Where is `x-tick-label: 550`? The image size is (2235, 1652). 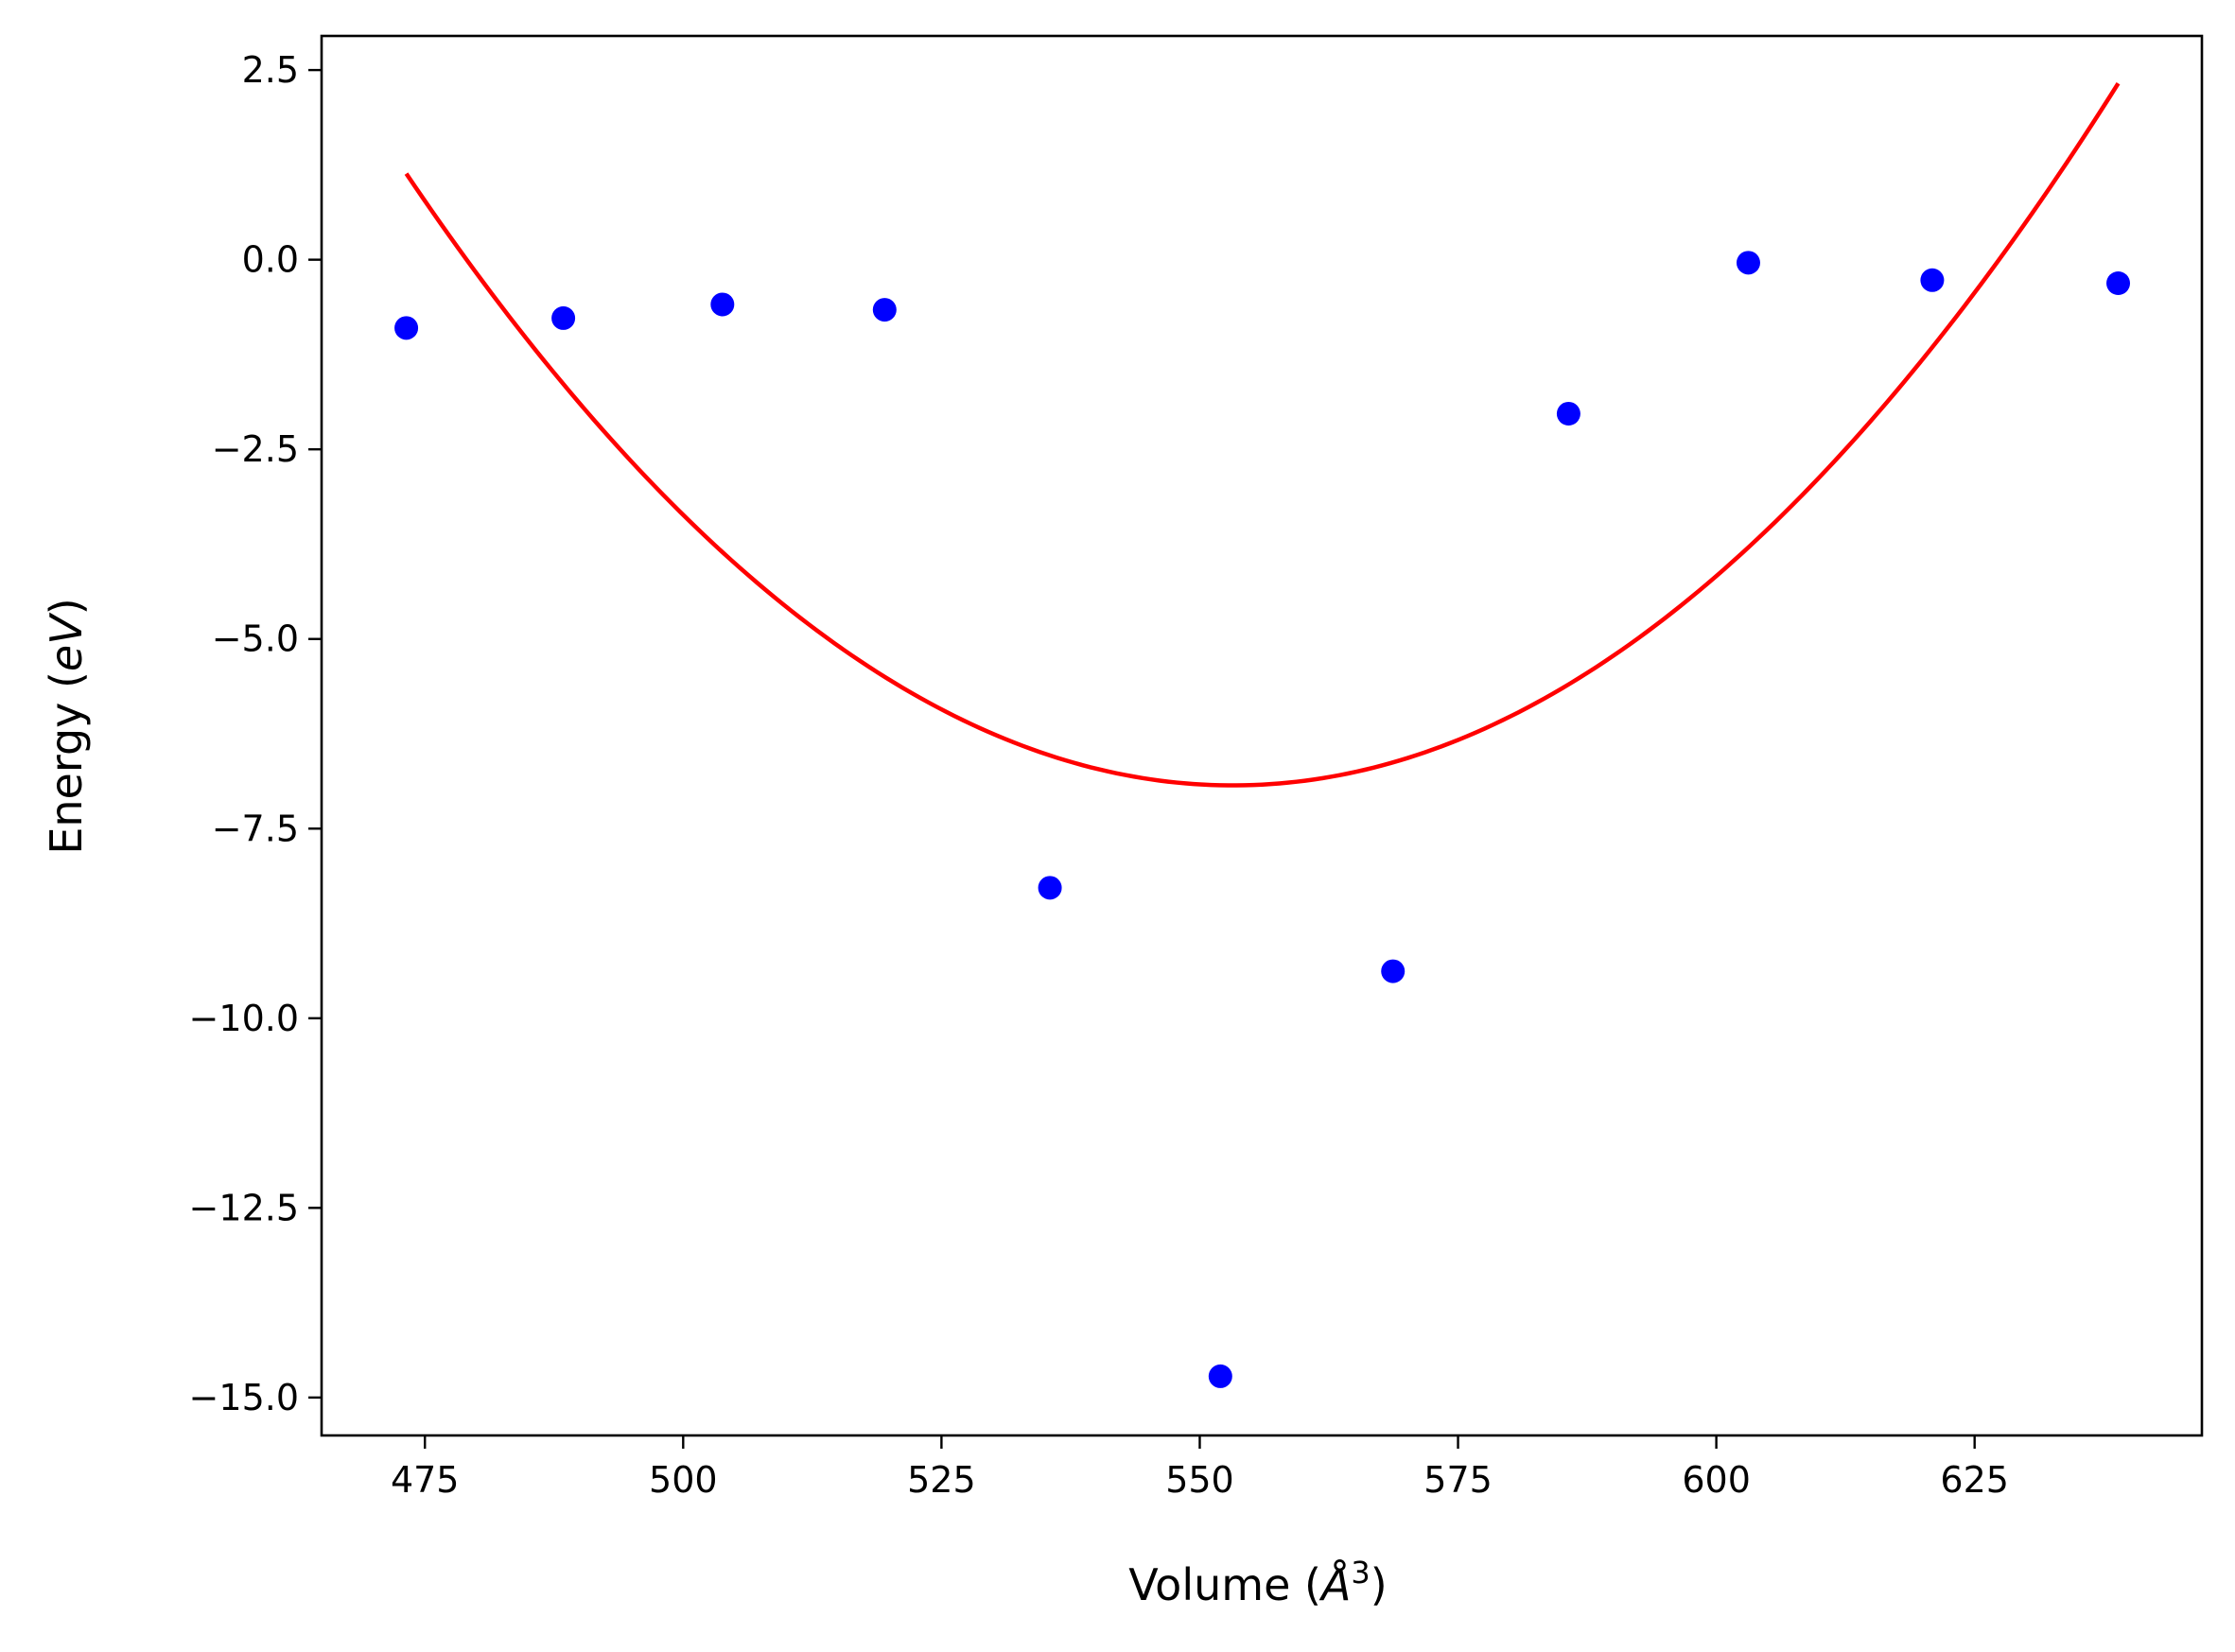
x-tick-label: 550 is located at coordinates (1199, 1480).